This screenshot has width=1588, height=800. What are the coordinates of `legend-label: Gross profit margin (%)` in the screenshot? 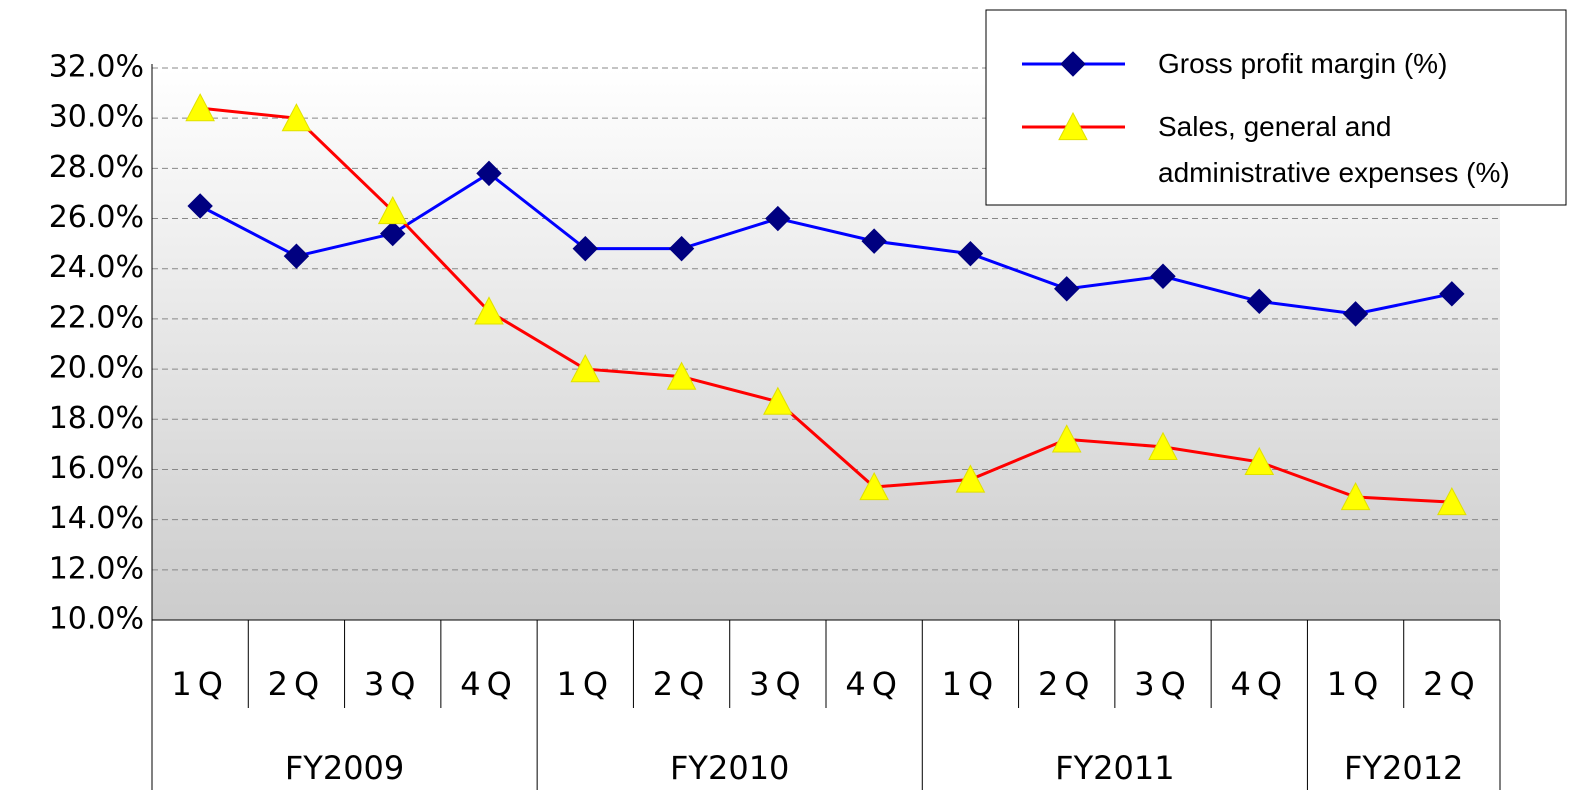 It's located at (1303, 63).